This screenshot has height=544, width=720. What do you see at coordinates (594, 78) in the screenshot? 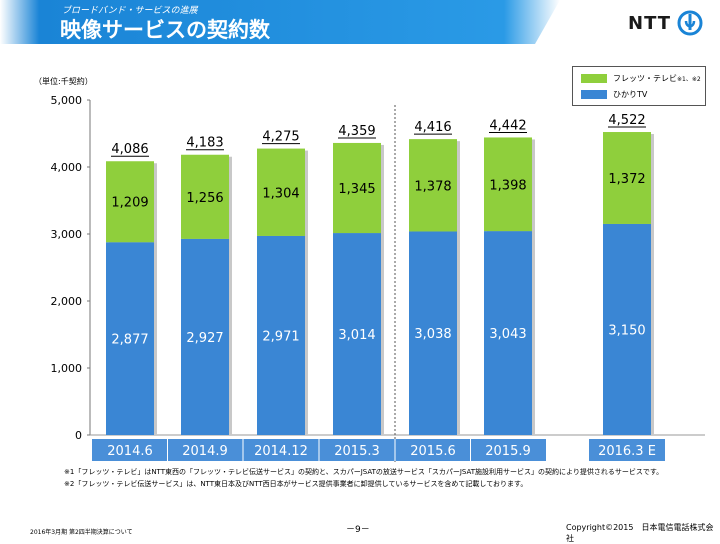
I see `legend-swatch-flets-tv` at bounding box center [594, 78].